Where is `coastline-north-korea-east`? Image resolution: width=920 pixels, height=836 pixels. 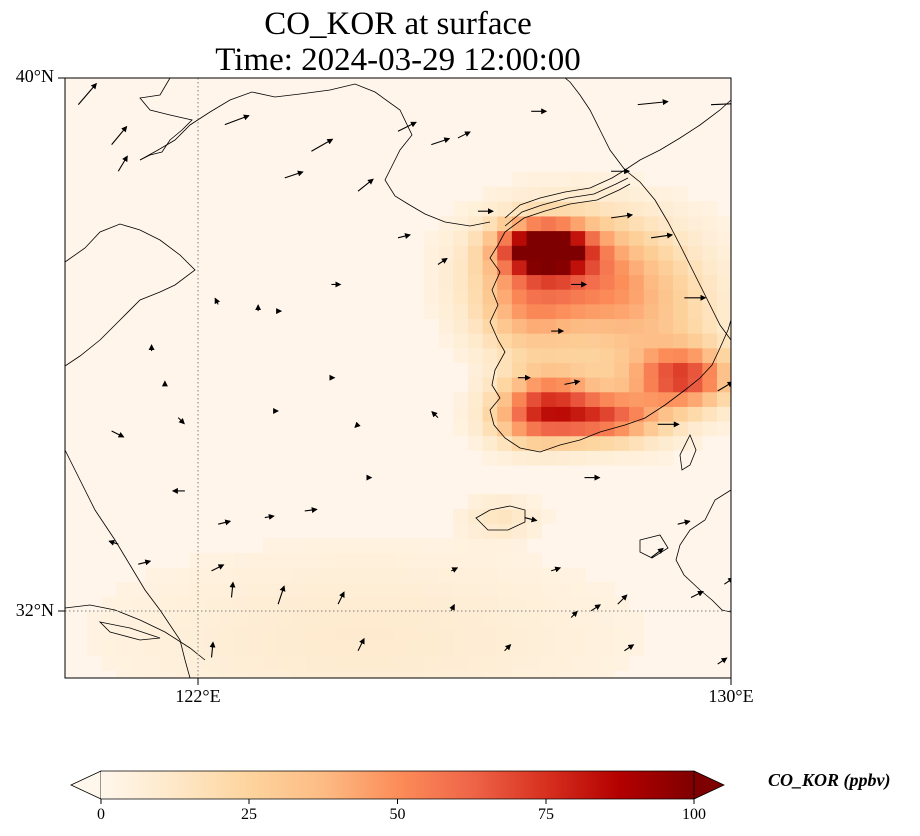
coastline-north-korea-east is located at coordinates (595, 124).